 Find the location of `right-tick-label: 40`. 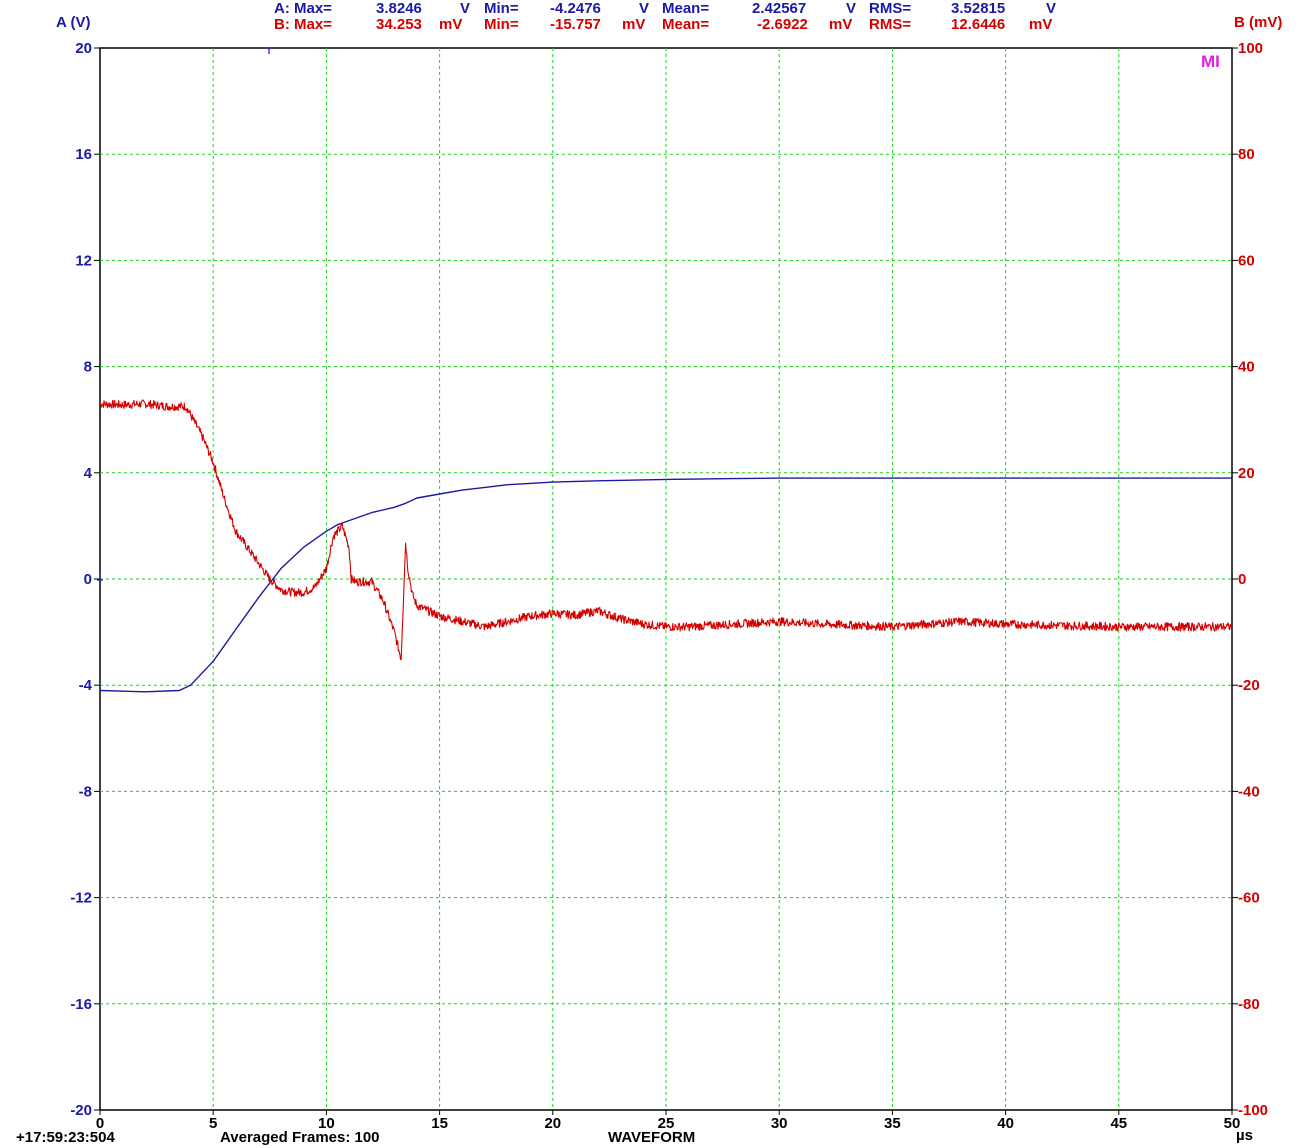

right-tick-label: 40 is located at coordinates (1246, 367).